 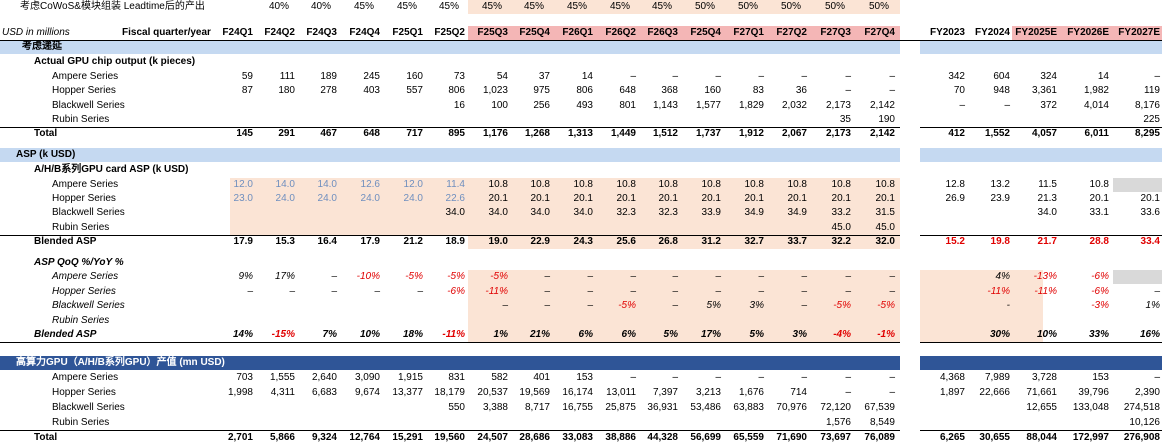 I want to click on data-cell: 1,829, so click(x=751, y=105).